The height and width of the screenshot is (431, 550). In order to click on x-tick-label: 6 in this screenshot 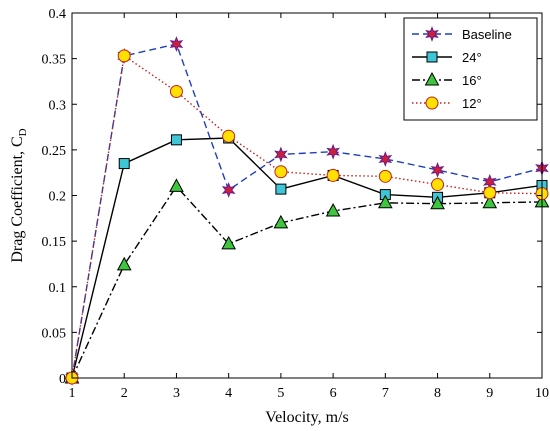, I will do `click(333, 393)`.